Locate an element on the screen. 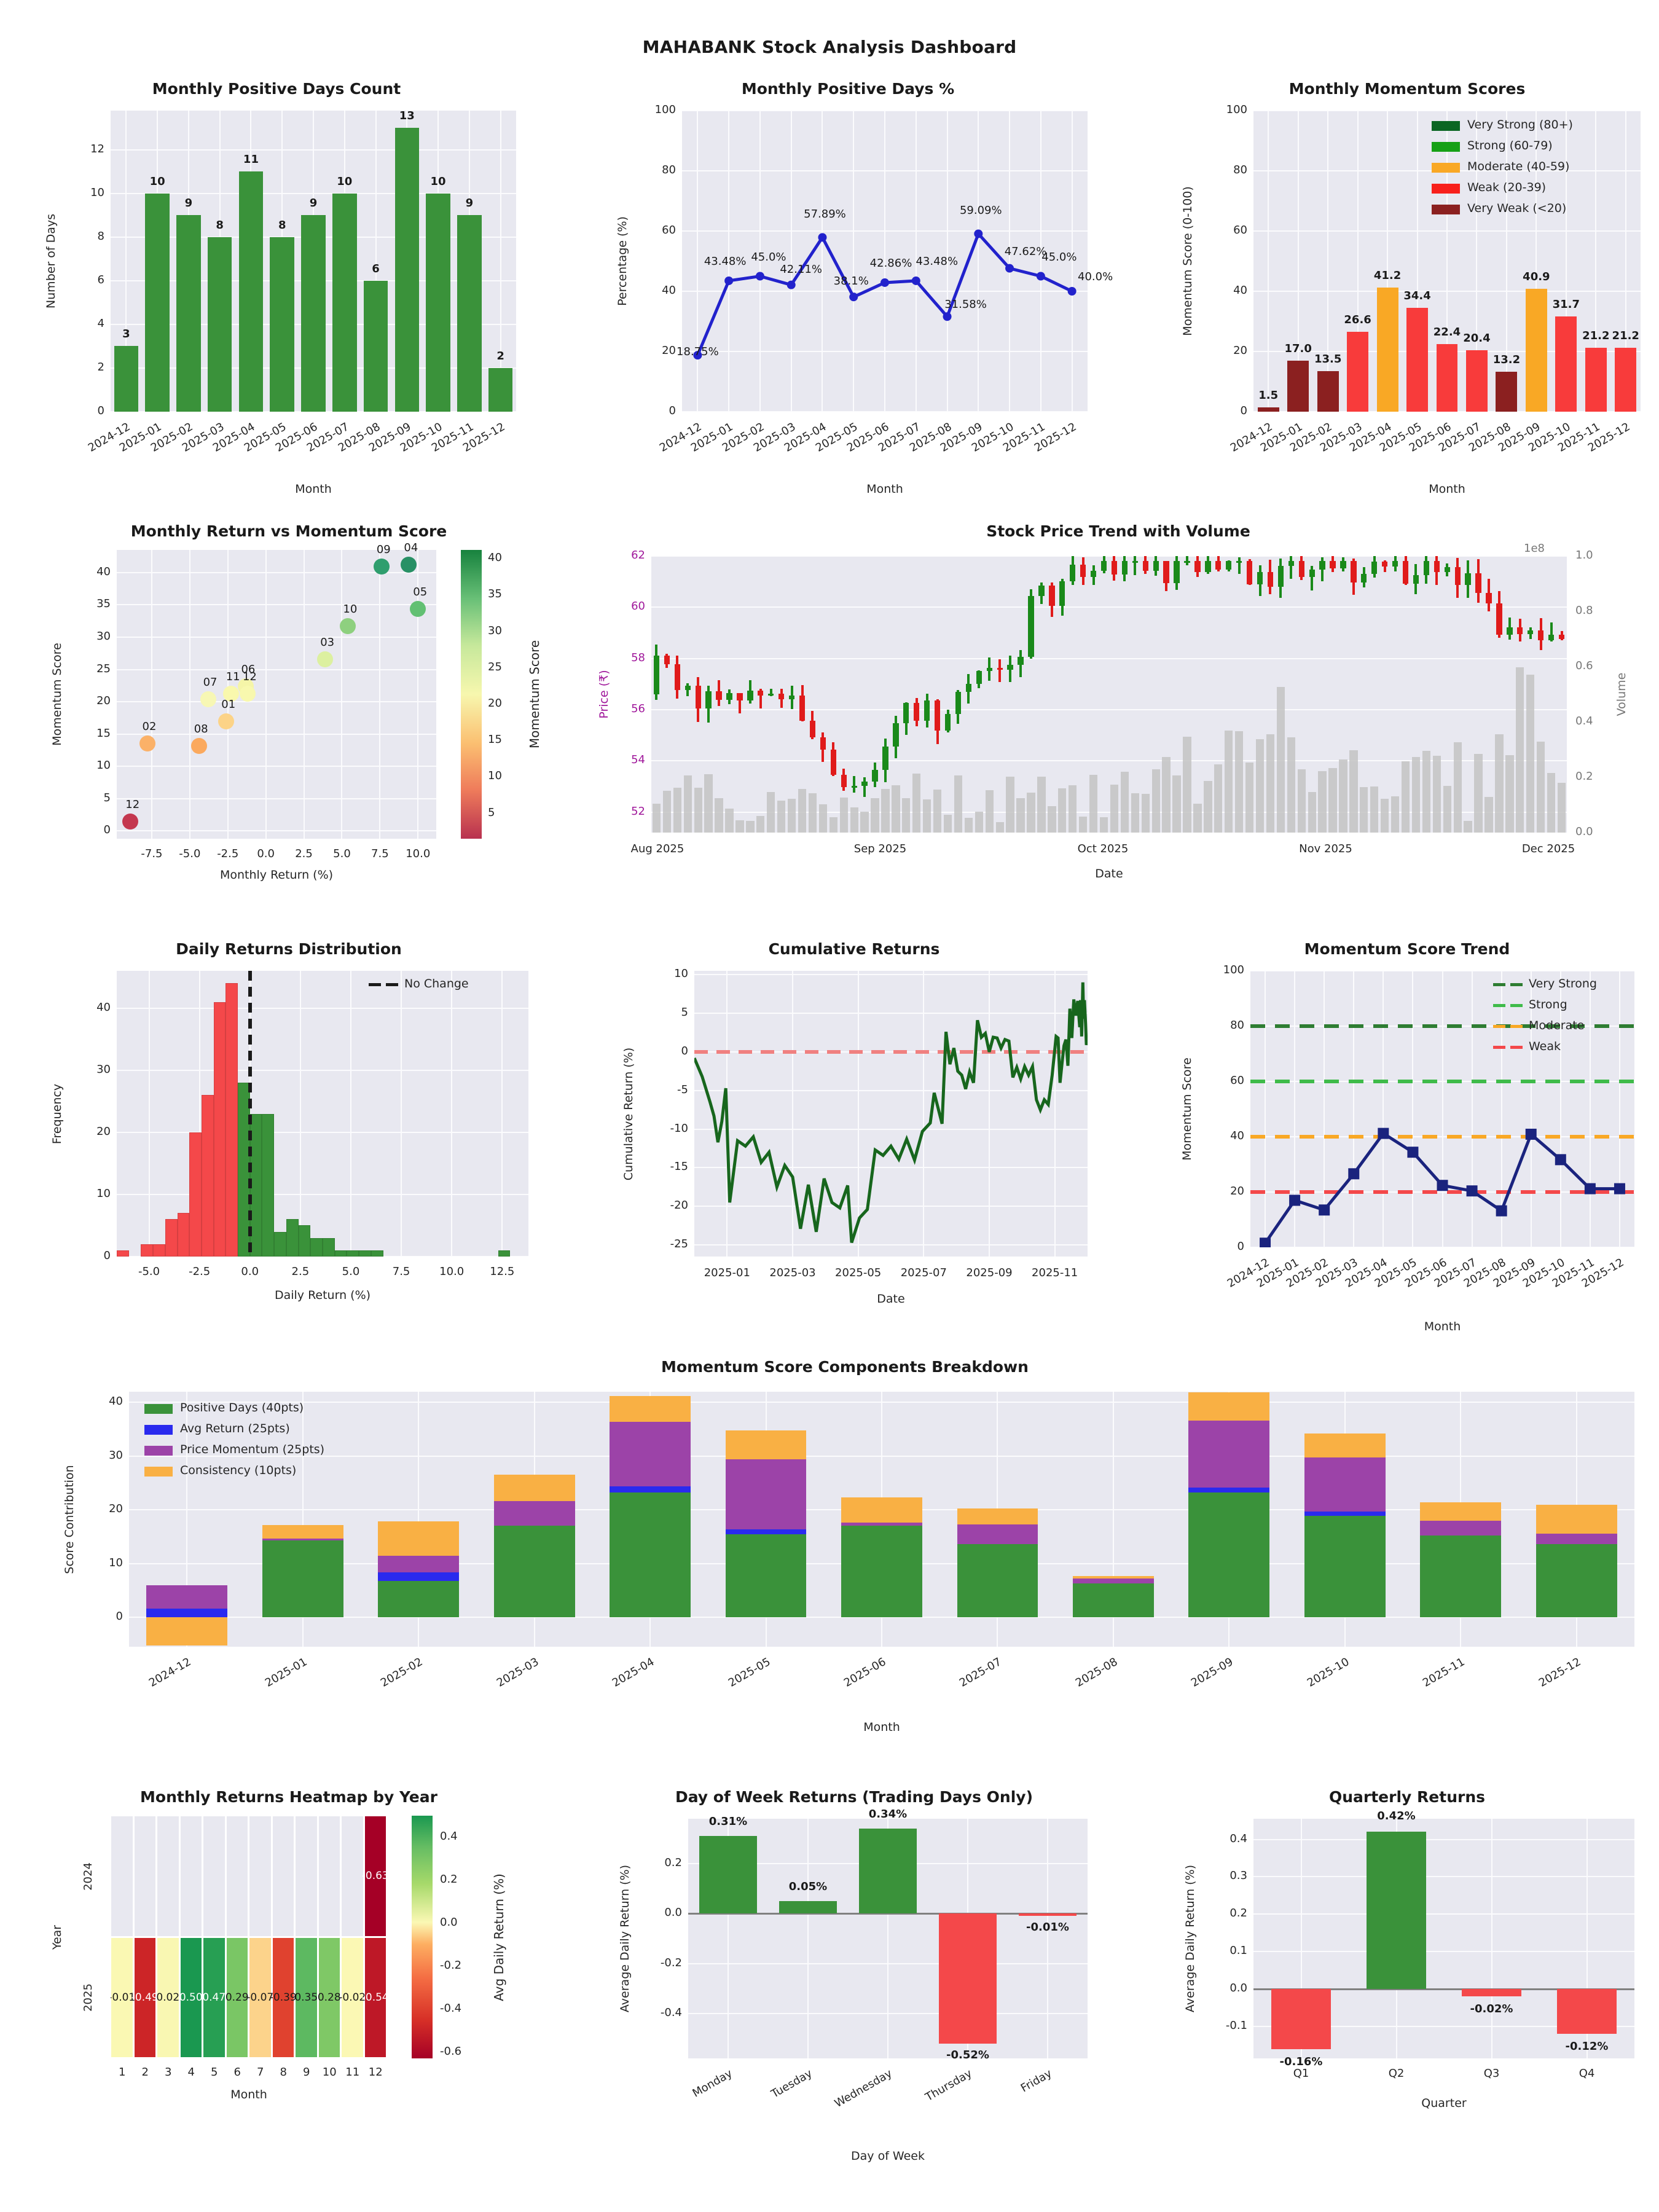  legend-label: Strong (60-79) is located at coordinates (1510, 145).